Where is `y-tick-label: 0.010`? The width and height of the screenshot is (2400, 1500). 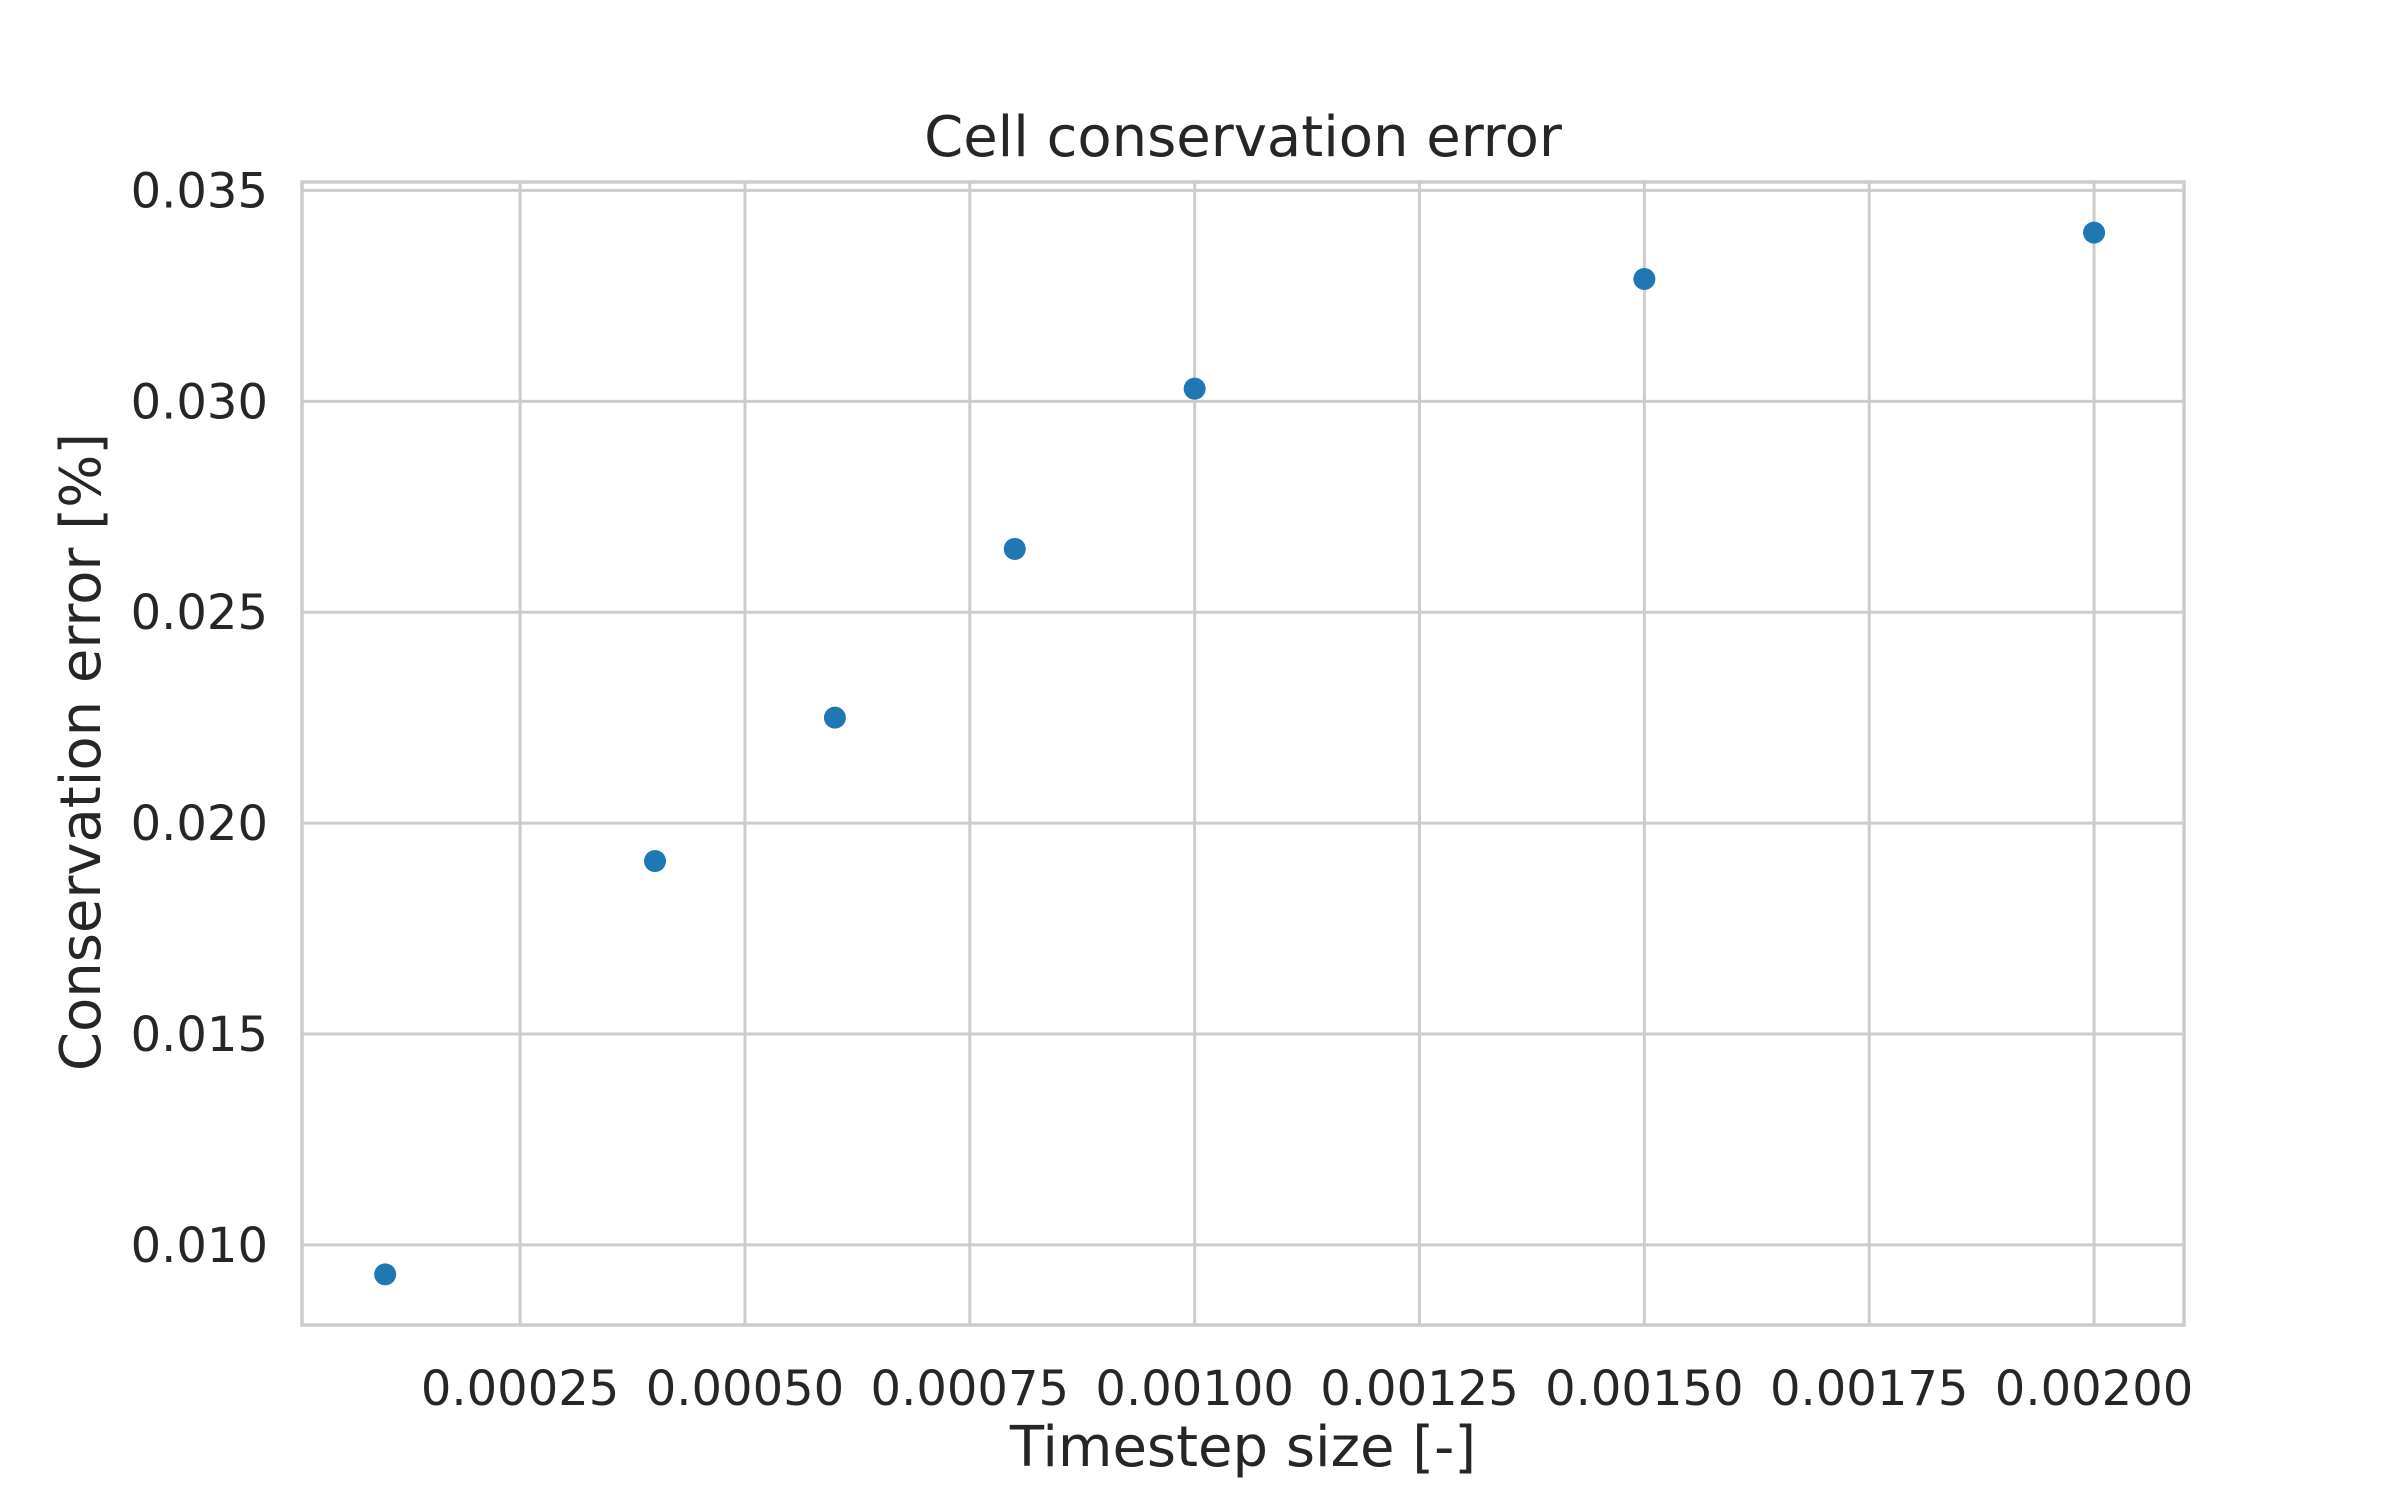
y-tick-label: 0.010 is located at coordinates (199, 1246).